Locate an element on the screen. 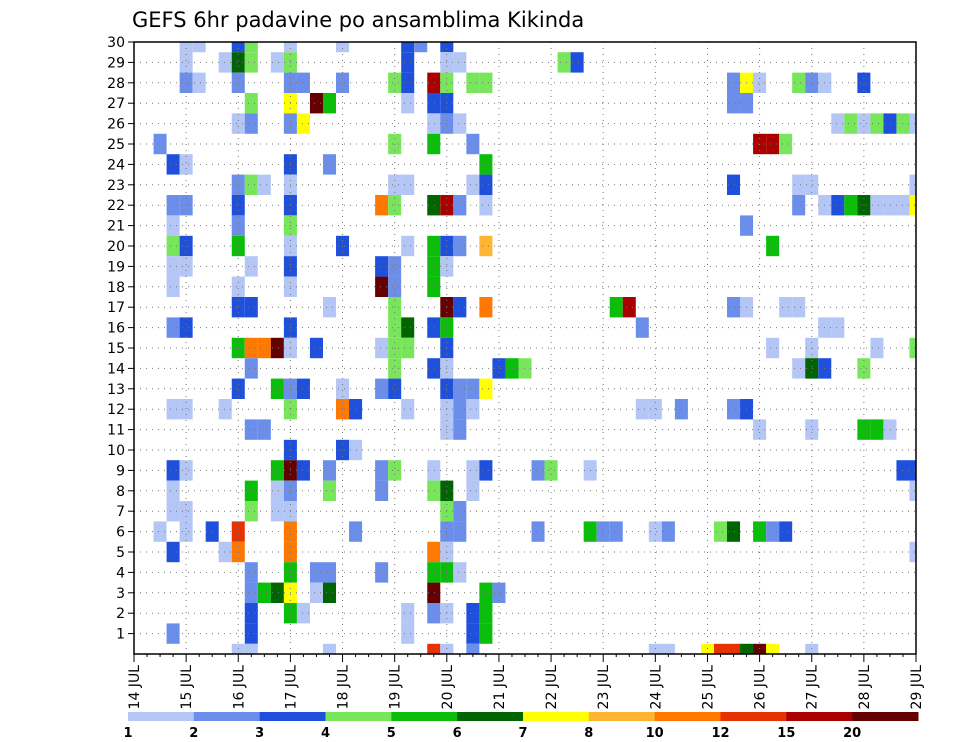 This screenshot has width=960, height=742. x-tick-label: 15 JUL is located at coordinates (187, 687).